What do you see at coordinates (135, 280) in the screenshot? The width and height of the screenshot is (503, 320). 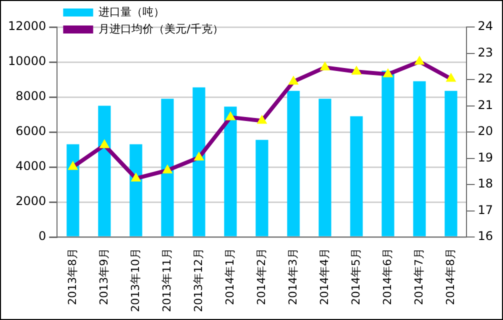 I see `x-tick-label: 2013年10月` at bounding box center [135, 280].